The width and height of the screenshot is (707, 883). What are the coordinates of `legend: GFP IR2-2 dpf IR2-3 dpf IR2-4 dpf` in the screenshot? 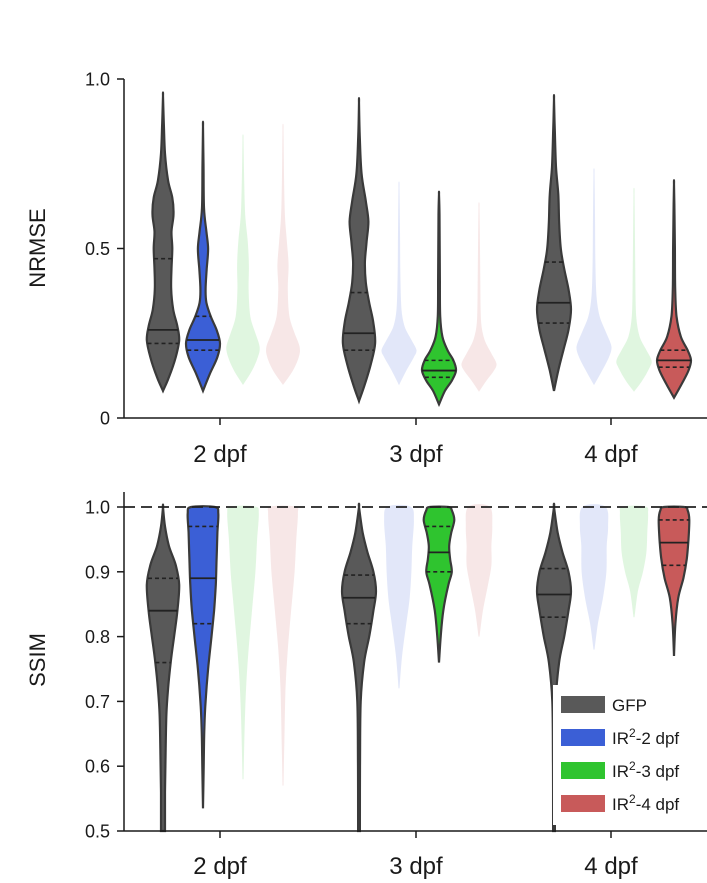 It's located at (628, 755).